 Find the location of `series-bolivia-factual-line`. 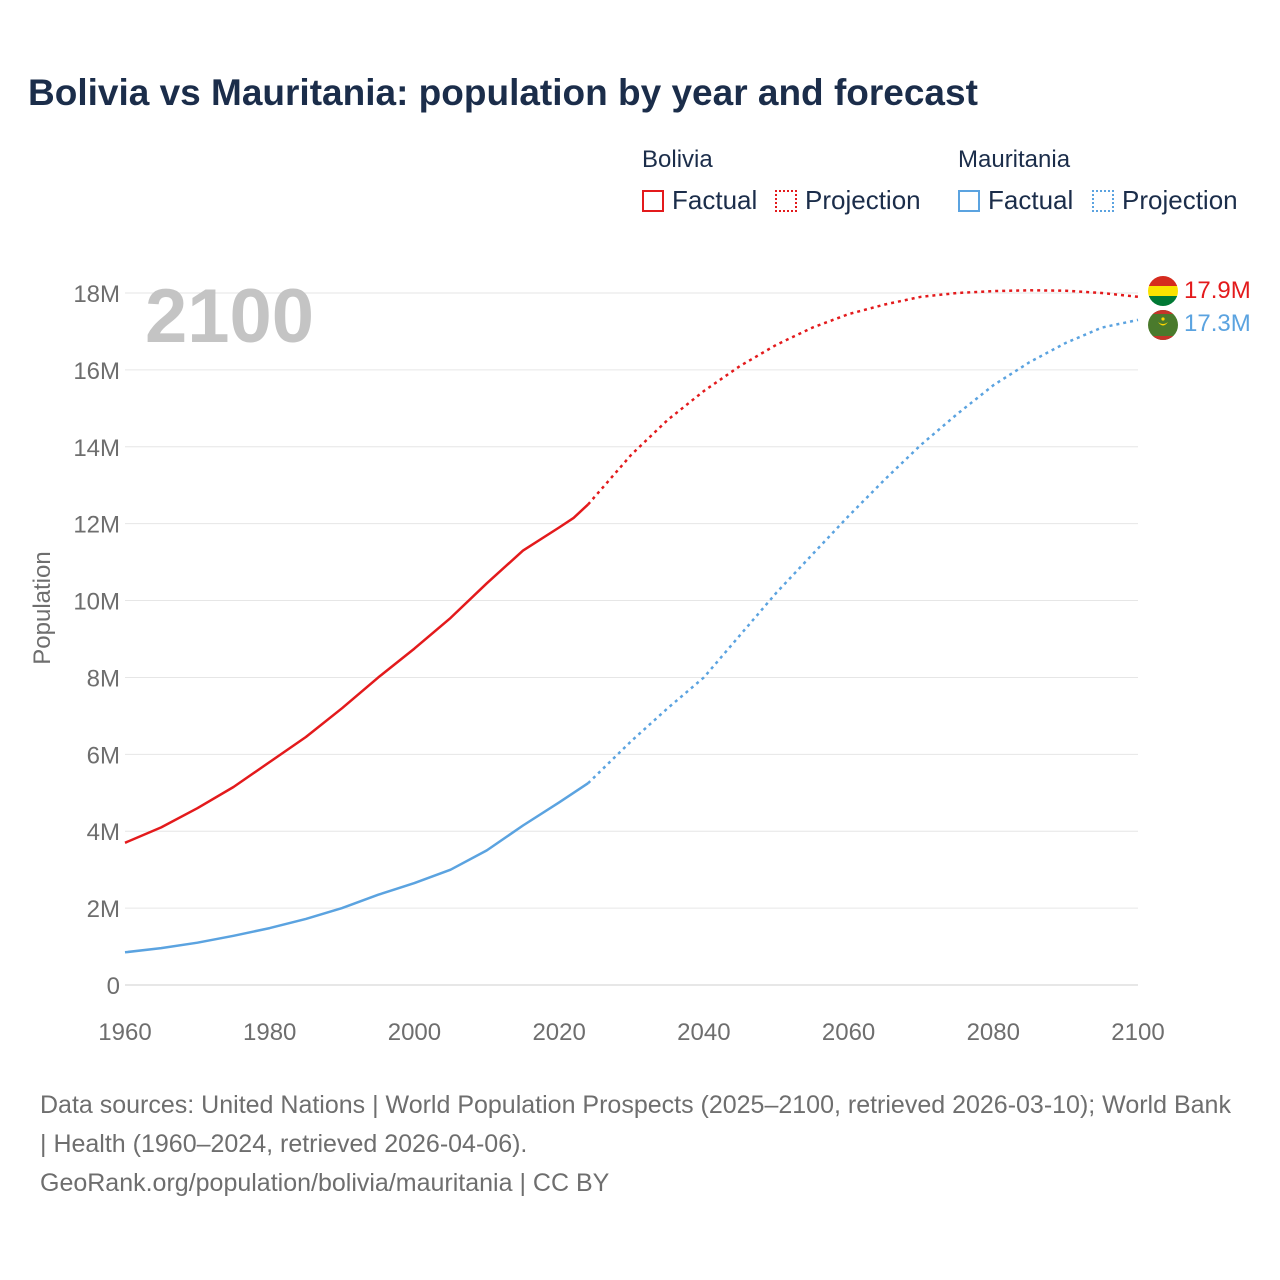

series-bolivia-factual-line is located at coordinates (356, 673).